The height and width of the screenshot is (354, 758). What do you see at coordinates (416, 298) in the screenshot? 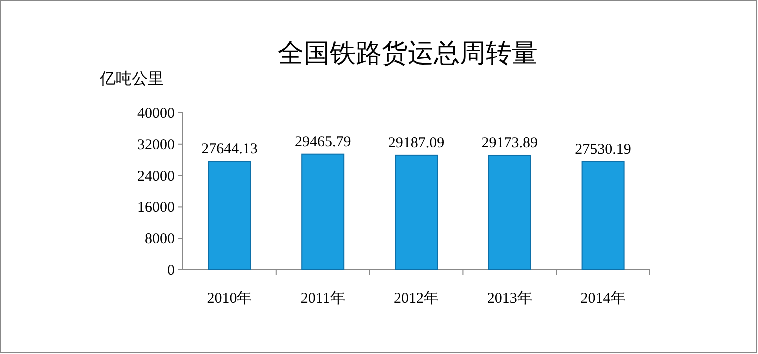
I see `x-tick-label: 2012年` at bounding box center [416, 298].